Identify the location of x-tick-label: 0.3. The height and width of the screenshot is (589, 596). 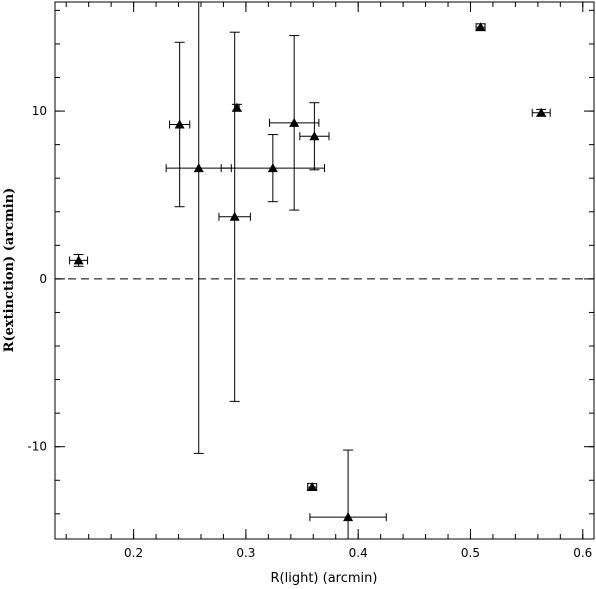
(245, 553).